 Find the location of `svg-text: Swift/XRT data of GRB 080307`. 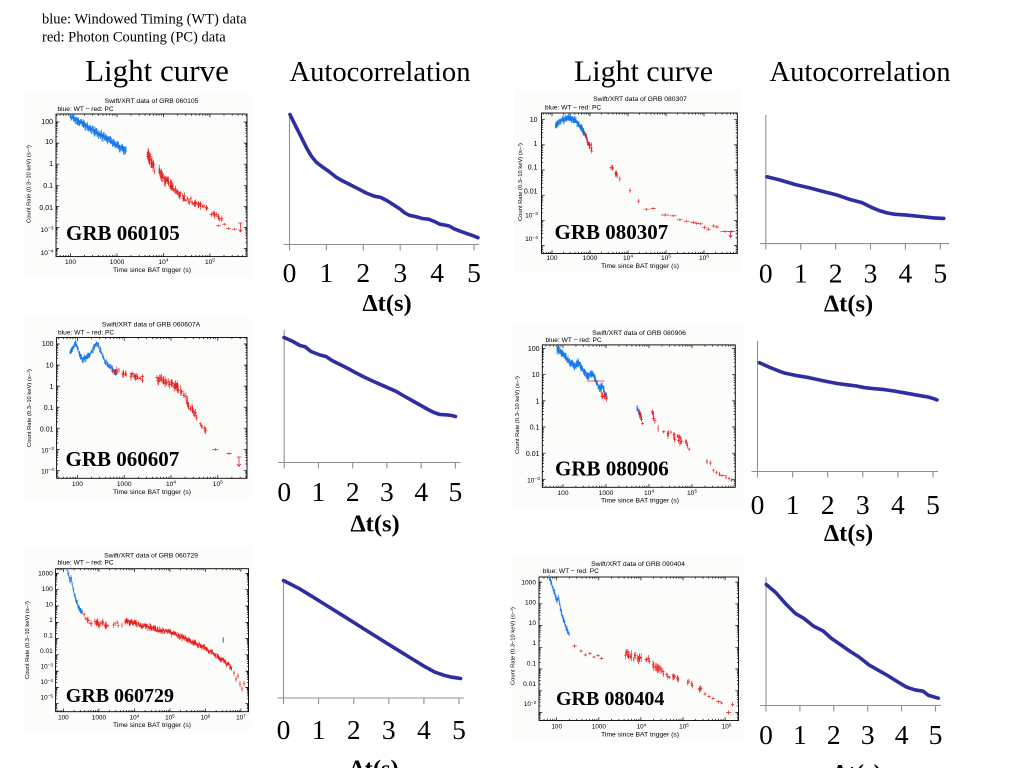

svg-text: Swift/XRT data of GRB 080307 is located at coordinates (640, 99).